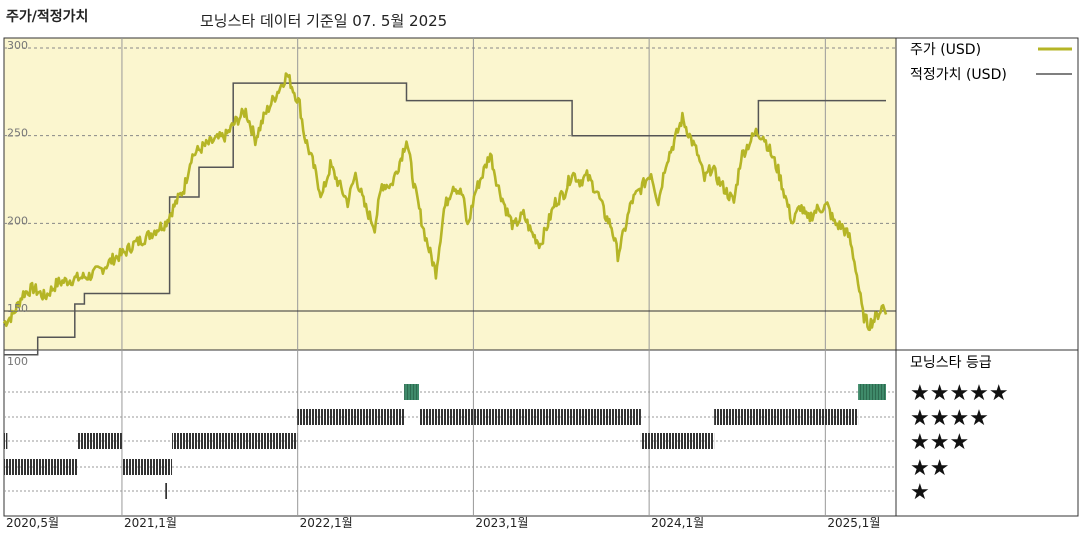 The width and height of the screenshot is (1080, 540). Describe the element at coordinates (150, 523) in the screenshot. I see `x-tick-label: 2021,1월` at that location.